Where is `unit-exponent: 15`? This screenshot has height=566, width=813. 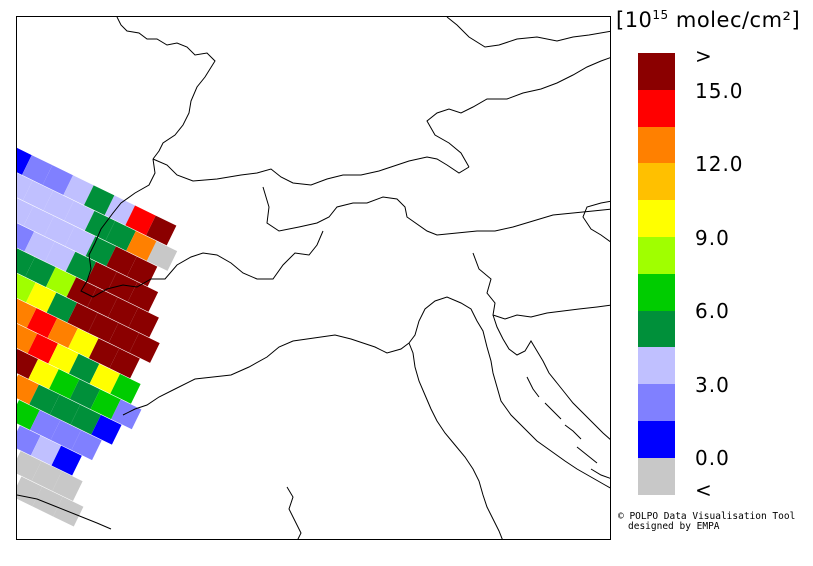 unit-exponent: 15 is located at coordinates (660, 15).